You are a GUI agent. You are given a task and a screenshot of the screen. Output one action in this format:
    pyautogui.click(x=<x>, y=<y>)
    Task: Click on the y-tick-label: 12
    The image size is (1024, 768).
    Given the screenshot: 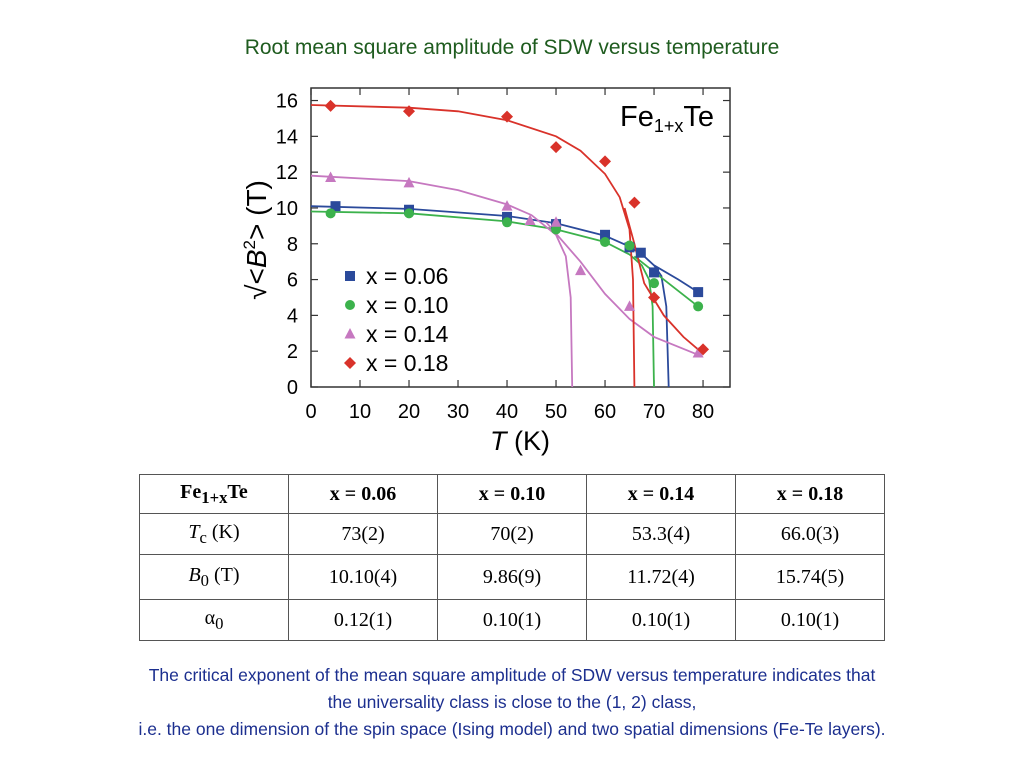 What is the action you would take?
    pyautogui.click(x=287, y=173)
    